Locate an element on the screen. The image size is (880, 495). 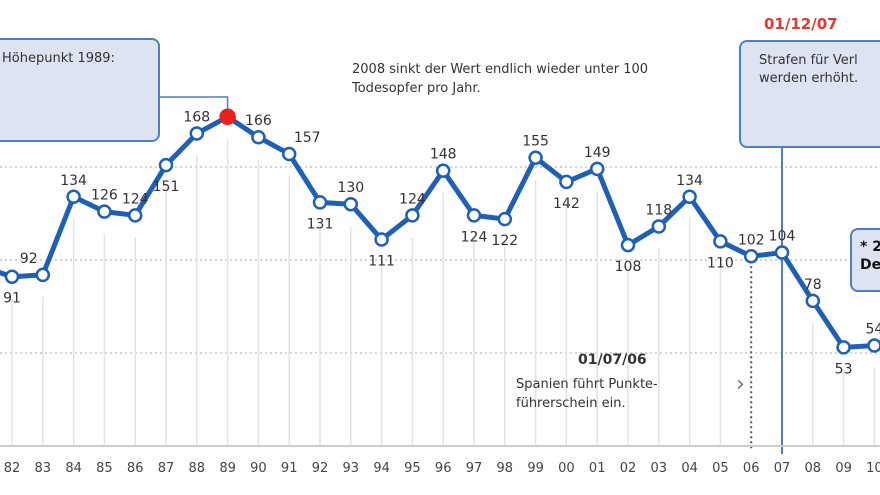
x-tick-label: 85 is located at coordinates (104, 468).